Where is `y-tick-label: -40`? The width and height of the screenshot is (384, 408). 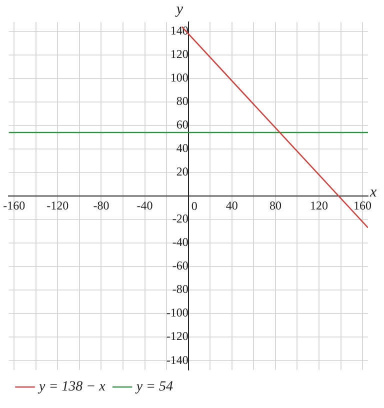 y-tick-label: -40 is located at coordinates (180, 242).